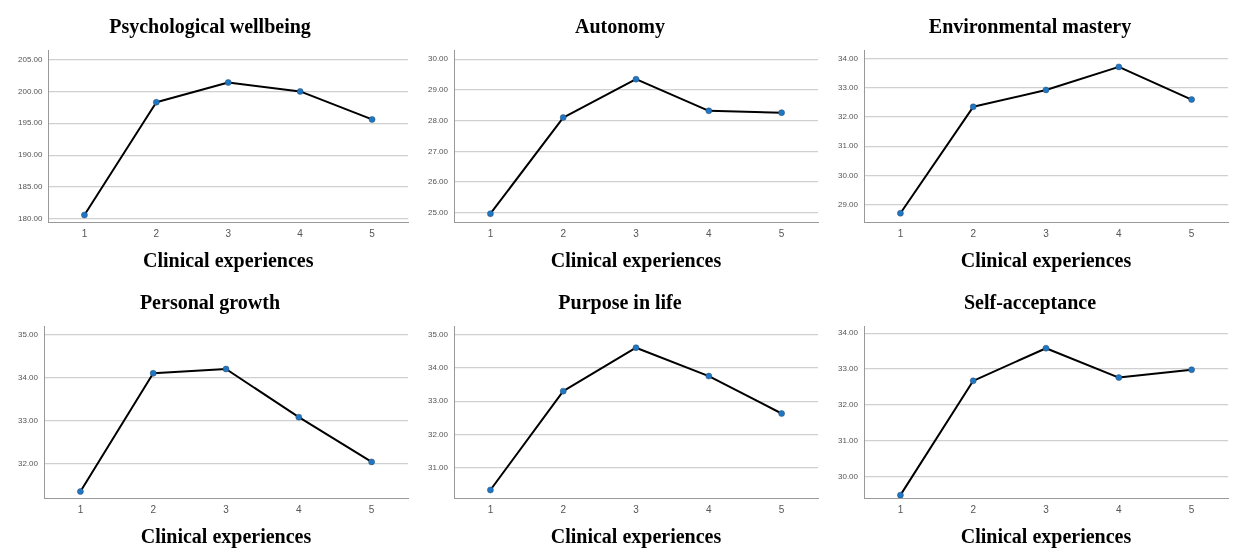 The width and height of the screenshot is (1247, 557). What do you see at coordinates (620, 303) in the screenshot?
I see `chart-title: Purpose in life` at bounding box center [620, 303].